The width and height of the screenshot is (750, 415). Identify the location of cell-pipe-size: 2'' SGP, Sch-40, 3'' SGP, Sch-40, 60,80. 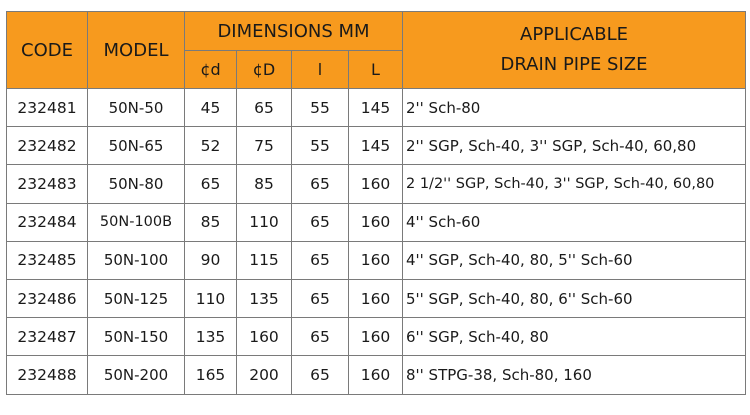
(574, 146).